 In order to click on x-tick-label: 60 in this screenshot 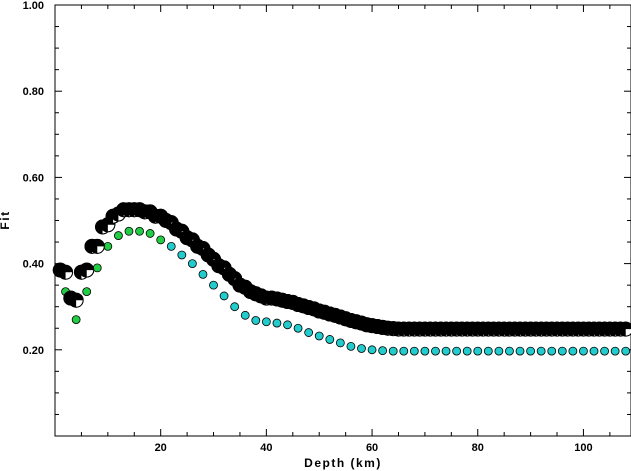, I will do `click(372, 448)`.